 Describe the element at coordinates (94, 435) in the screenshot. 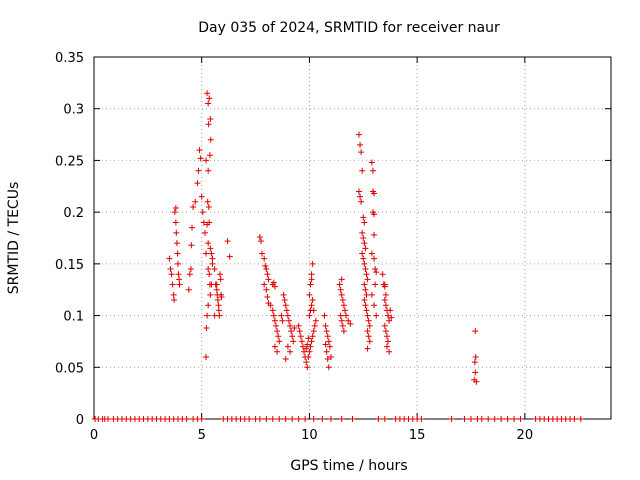

I see `x-tick-label: 0` at that location.